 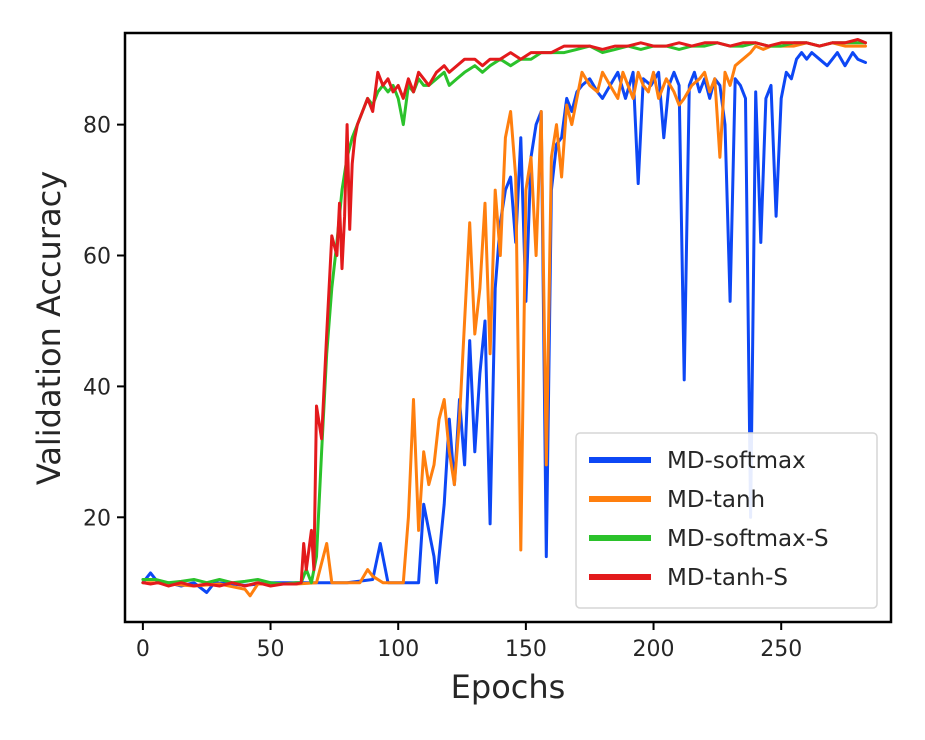 I want to click on legend-label-md-tanh: MD-tanh, so click(x=716, y=500).